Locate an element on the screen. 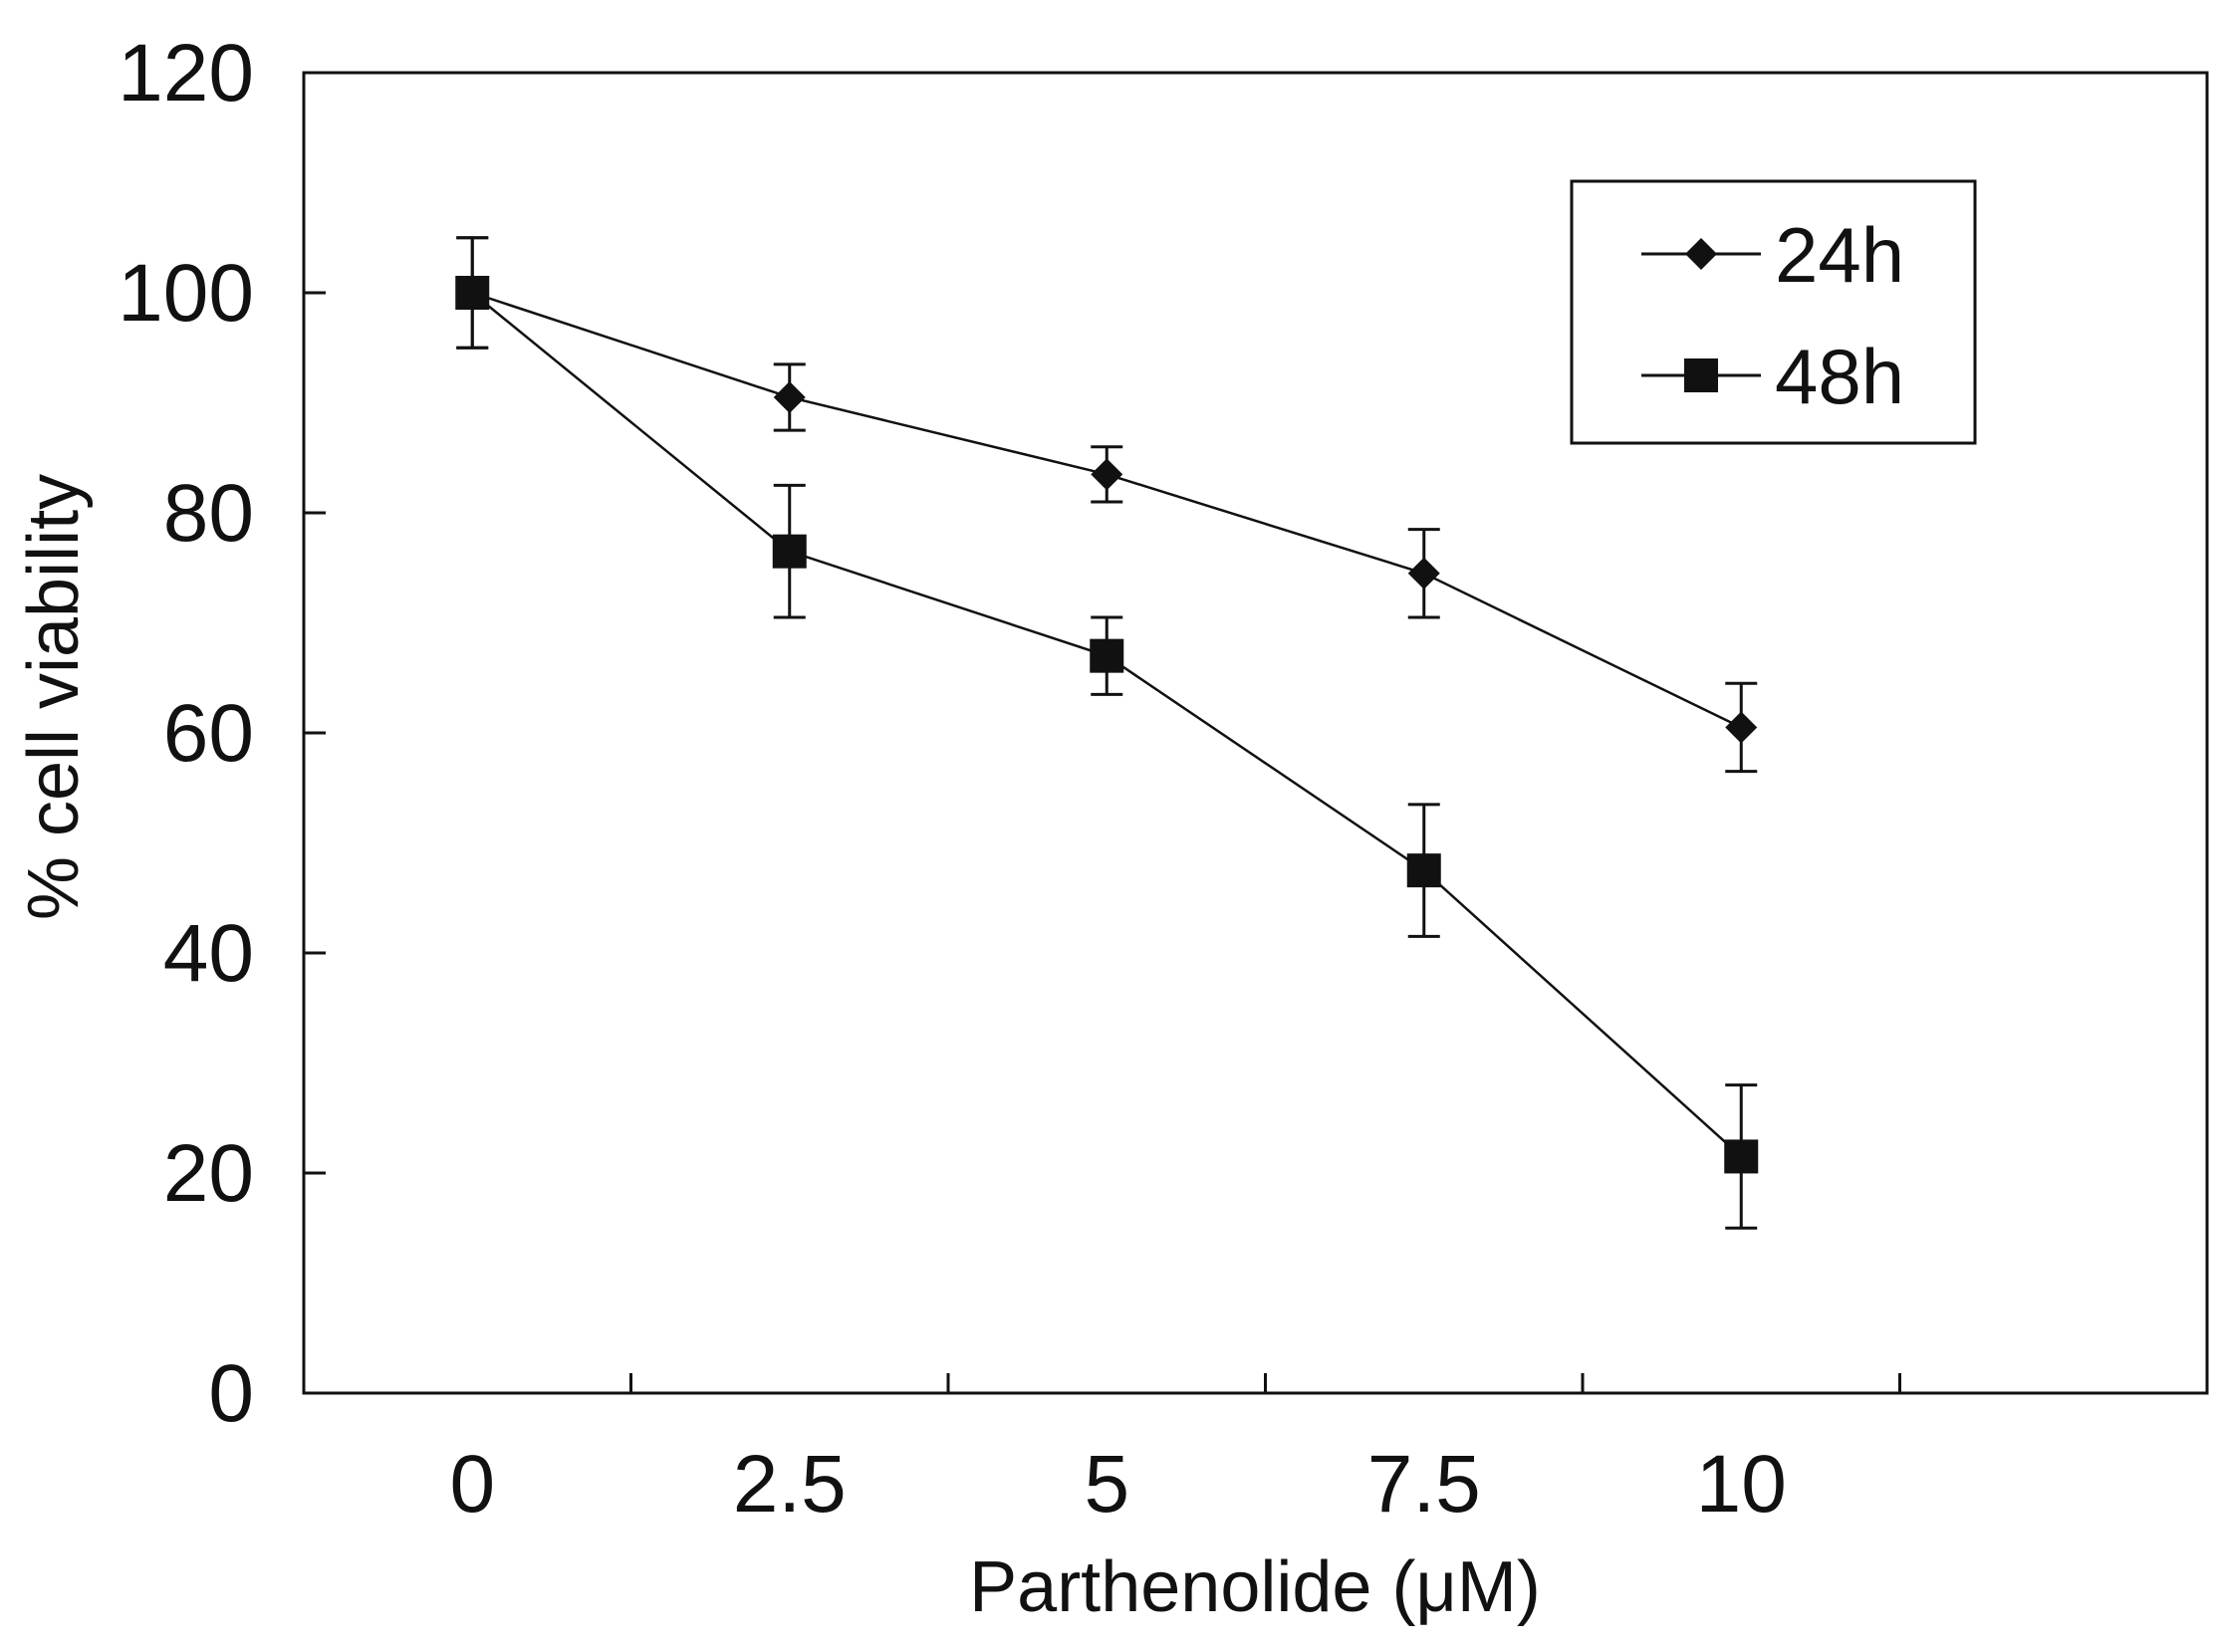  y-tick-label: 120 is located at coordinates (186, 73).